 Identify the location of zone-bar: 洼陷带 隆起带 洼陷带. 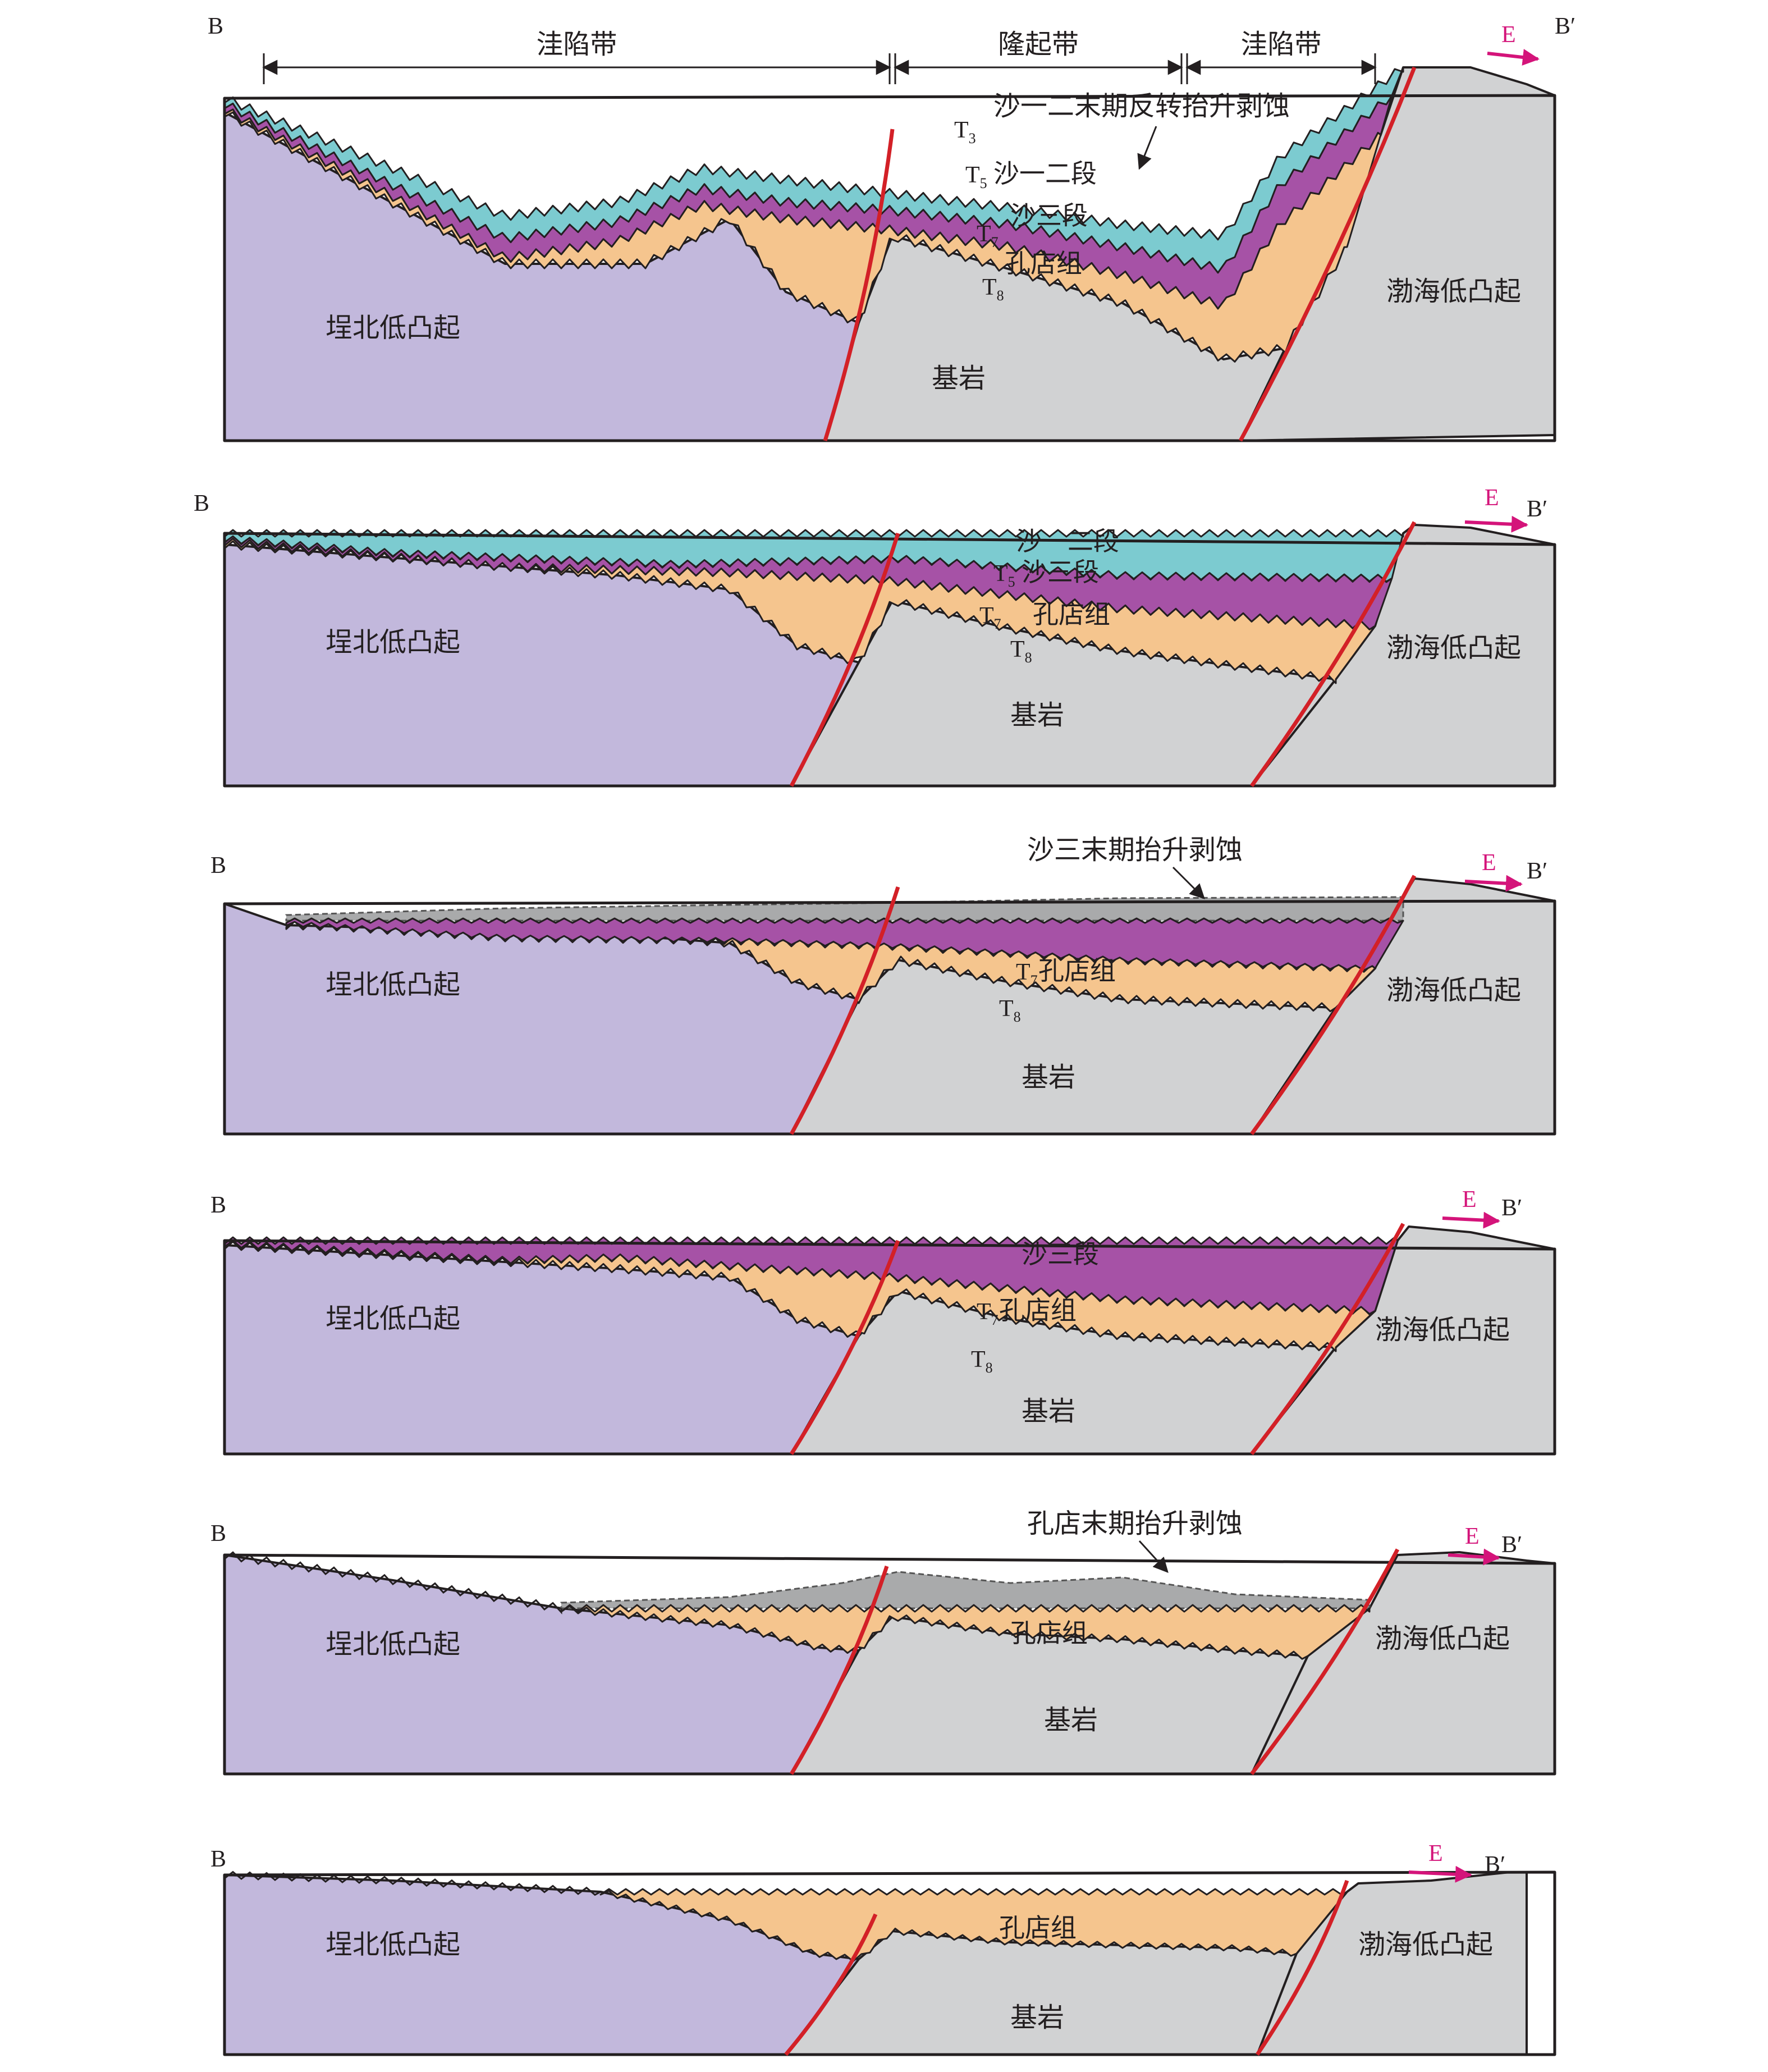
(819, 56).